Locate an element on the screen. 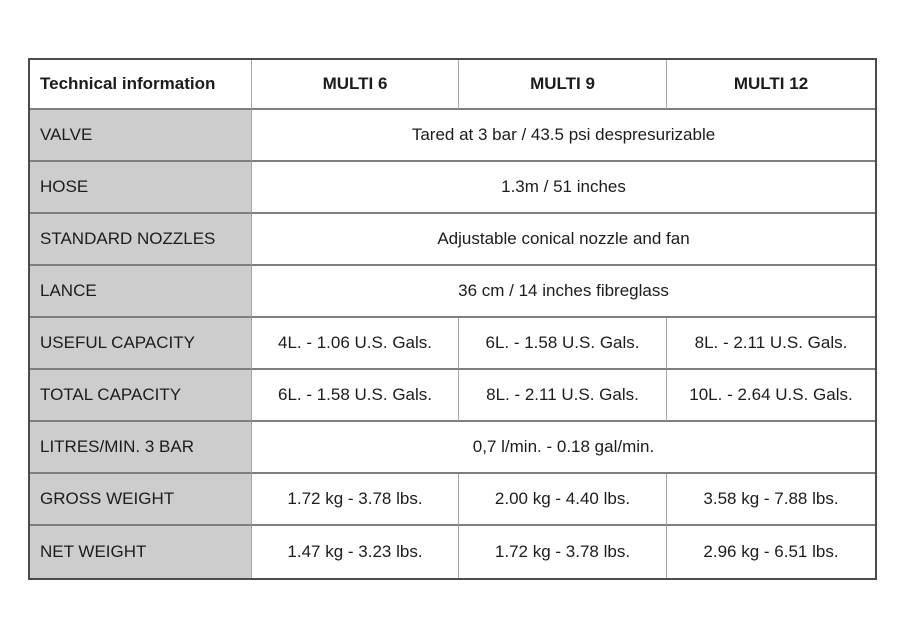 This screenshot has height=634, width=900. standard-nozzles-value: Adjustable conical nozzle and fan is located at coordinates (563, 240).